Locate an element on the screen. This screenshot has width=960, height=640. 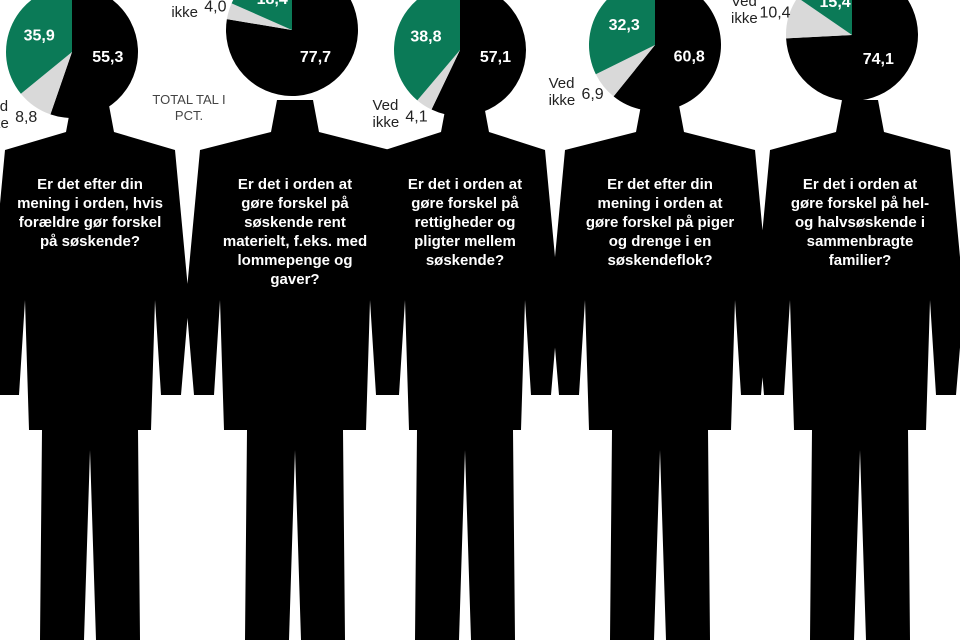
value-label: 32,3 is located at coordinates (624, 25).